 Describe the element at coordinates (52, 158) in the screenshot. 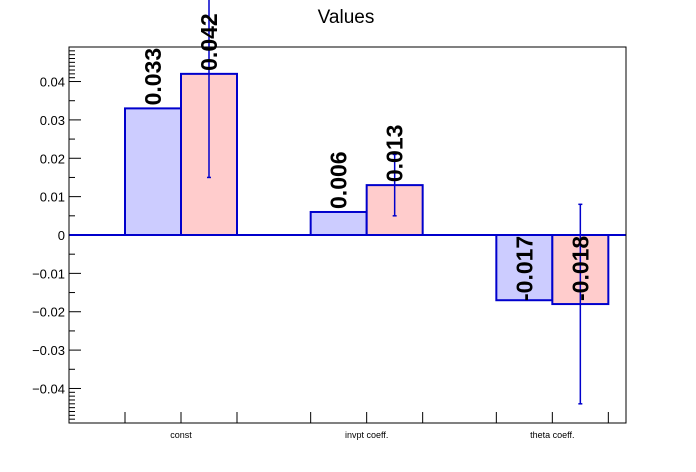

I see `y-tick-label: 0.02` at that location.